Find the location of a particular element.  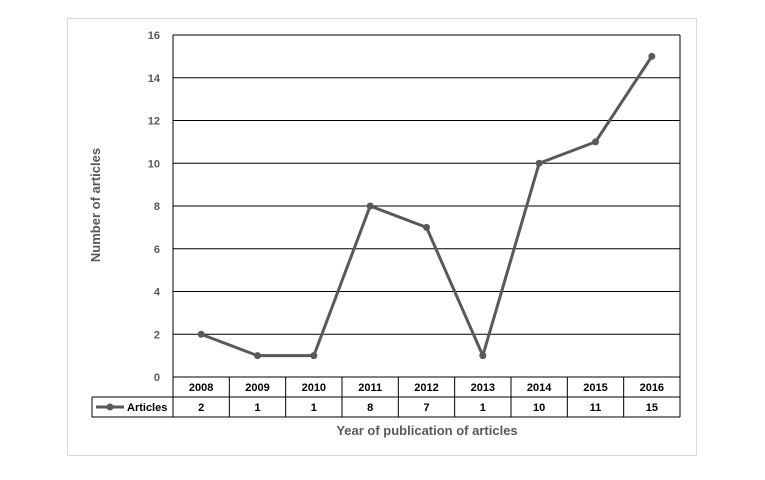

x-tick-label: 2015 is located at coordinates (595, 388).